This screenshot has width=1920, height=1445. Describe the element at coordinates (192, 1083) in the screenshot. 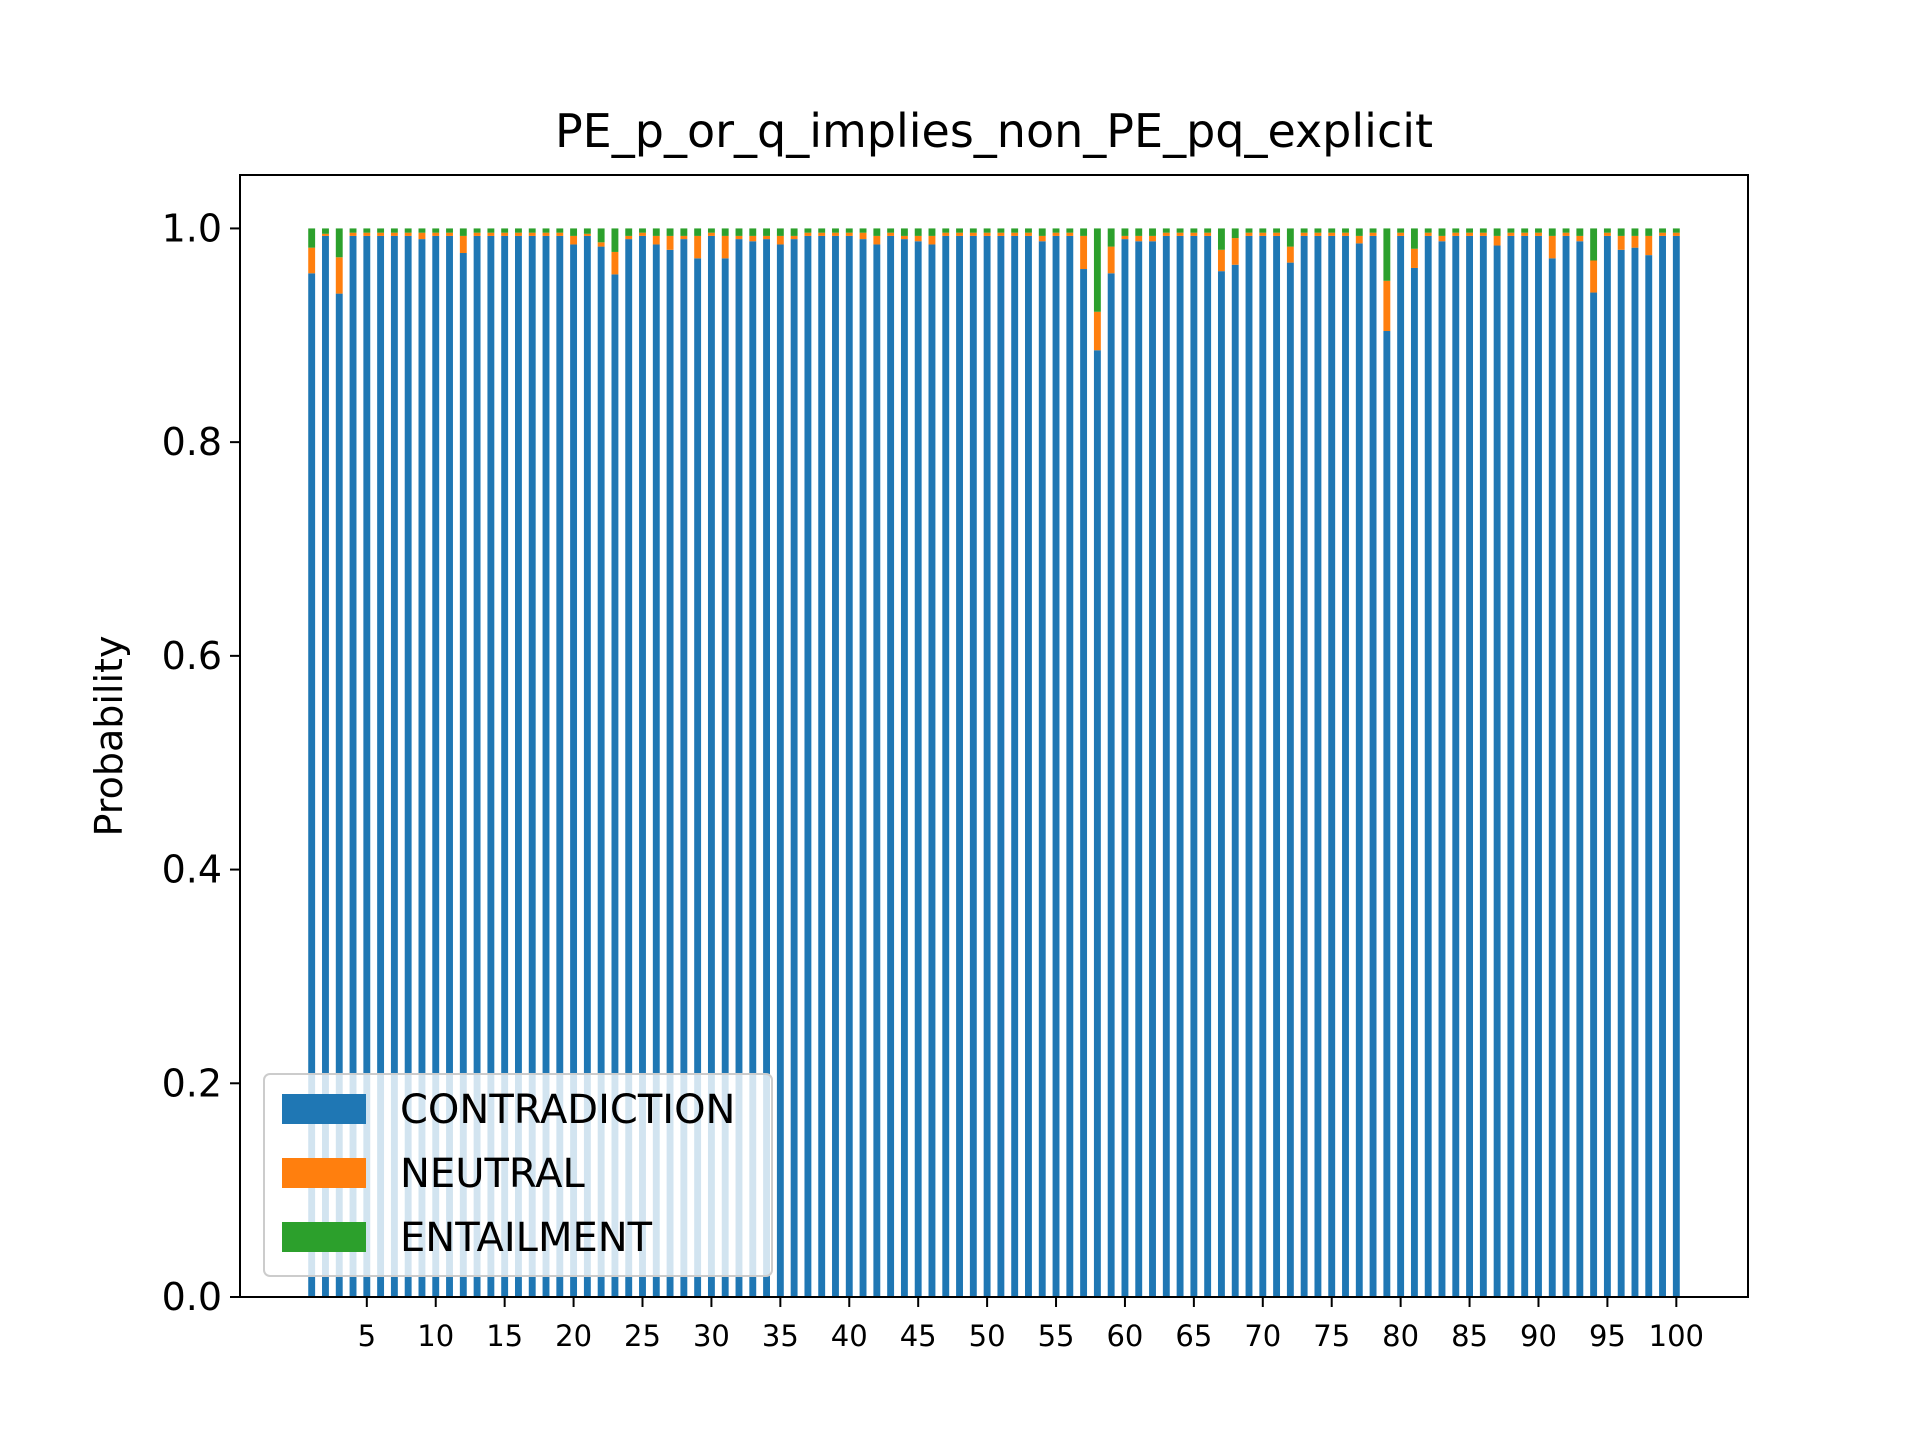

I see `y-tick-label: 0.2` at that location.